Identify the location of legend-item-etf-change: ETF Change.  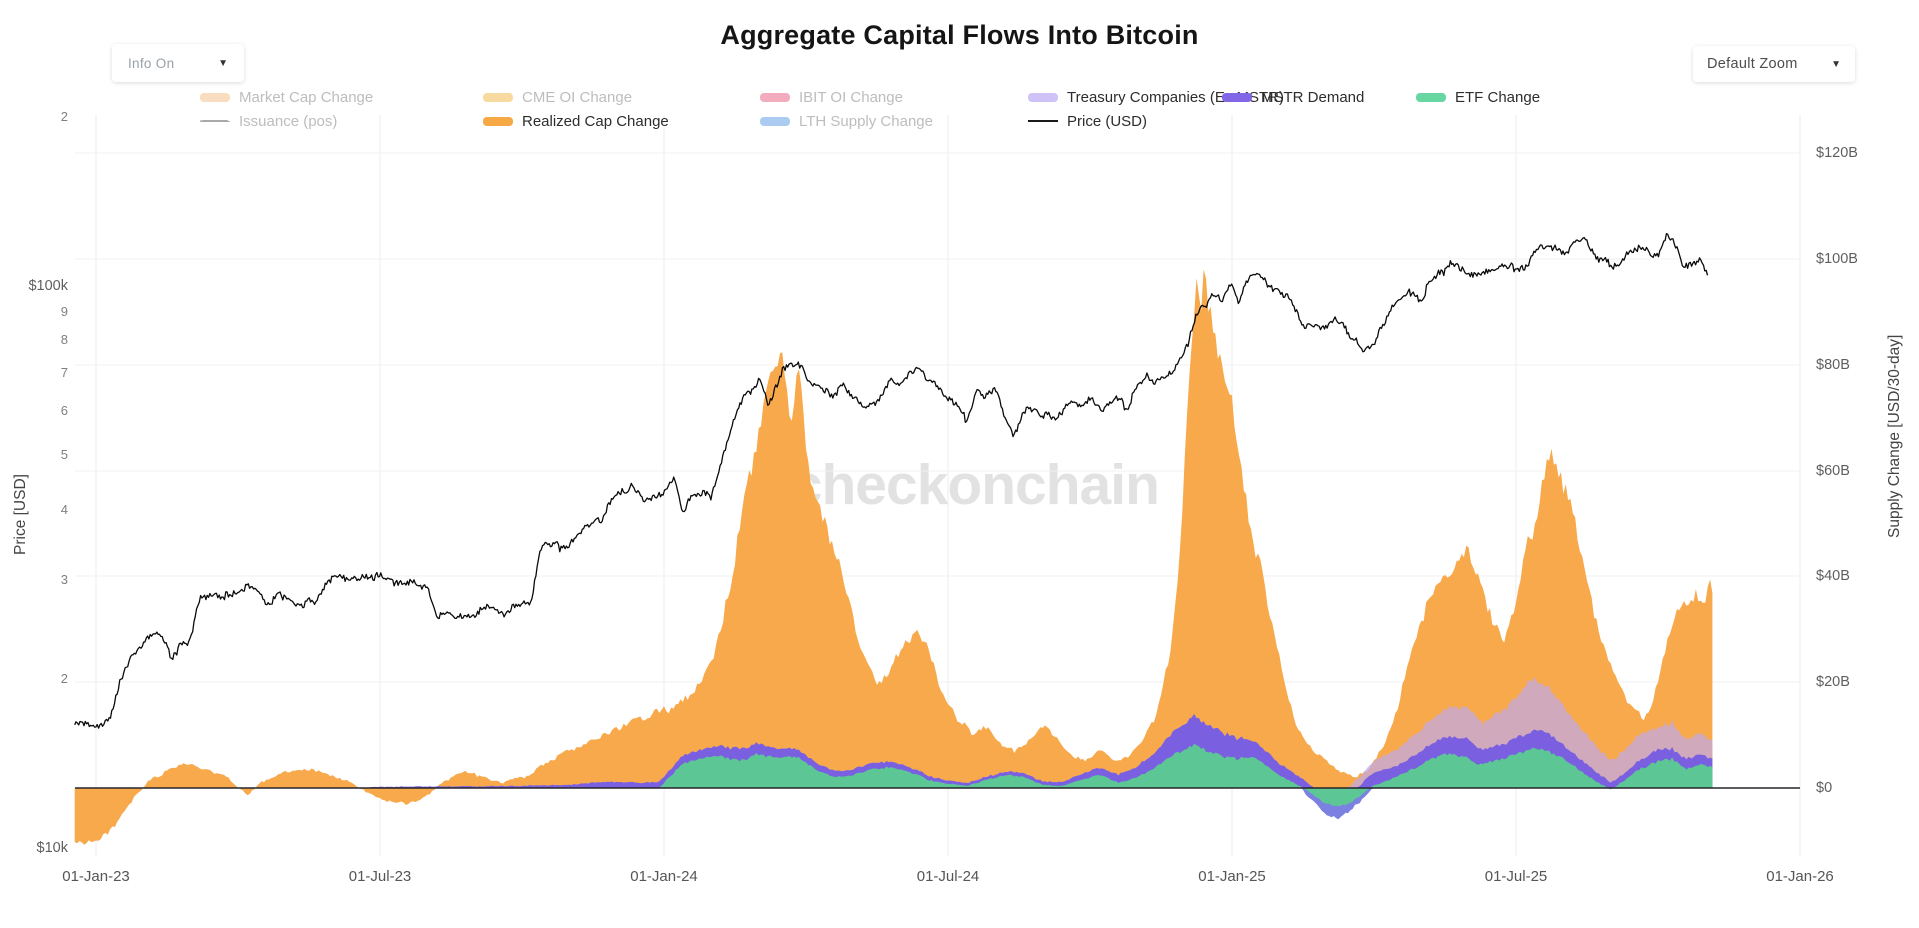
(1478, 97).